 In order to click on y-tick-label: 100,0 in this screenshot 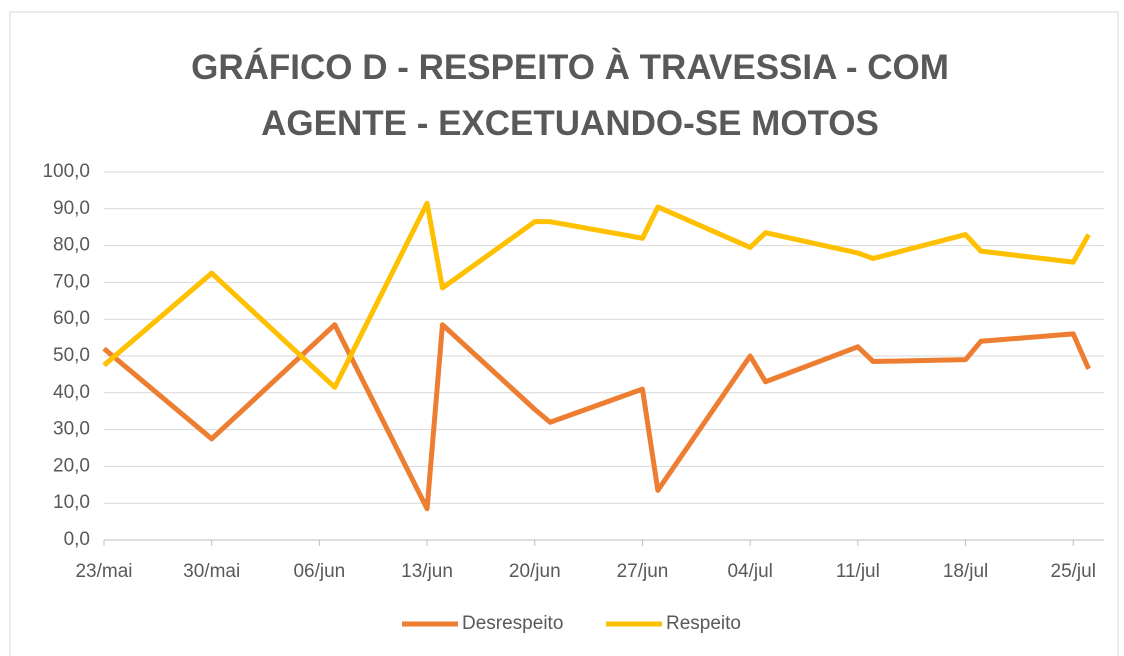, I will do `click(66, 171)`.